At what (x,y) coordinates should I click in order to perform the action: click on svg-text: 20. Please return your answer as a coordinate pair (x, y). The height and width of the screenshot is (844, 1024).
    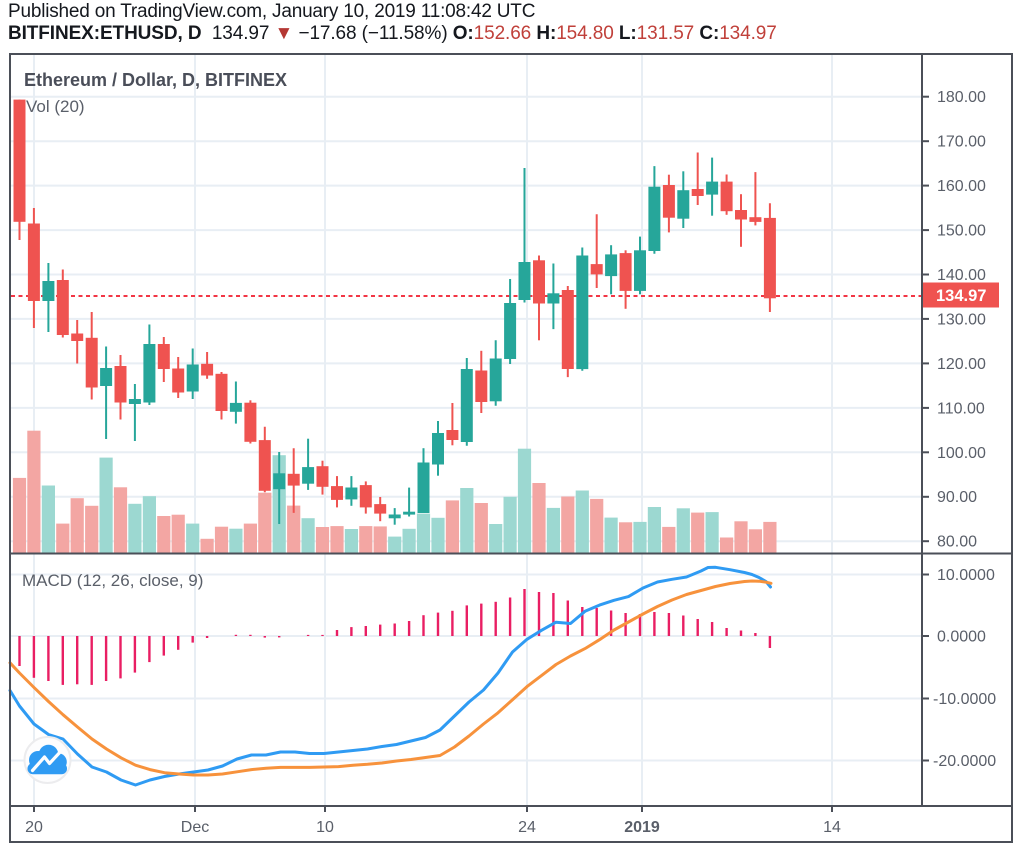
    Looking at the image, I should click on (34, 827).